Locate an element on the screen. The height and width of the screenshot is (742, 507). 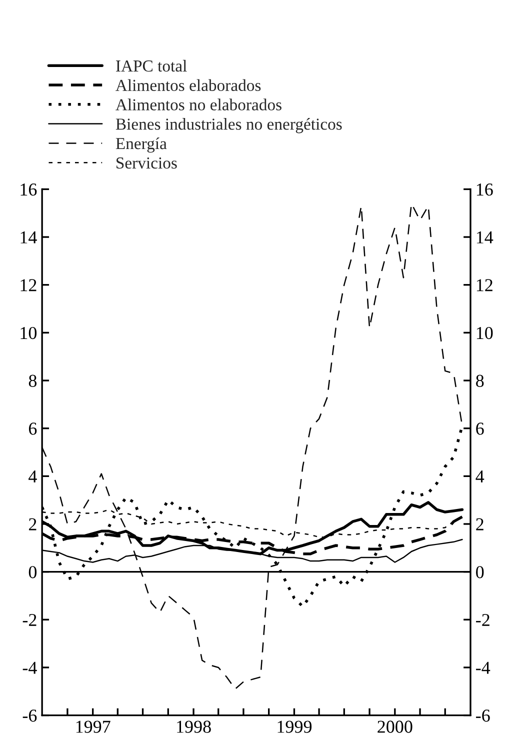
y2-tick-label: 2 is located at coordinates (480, 524).